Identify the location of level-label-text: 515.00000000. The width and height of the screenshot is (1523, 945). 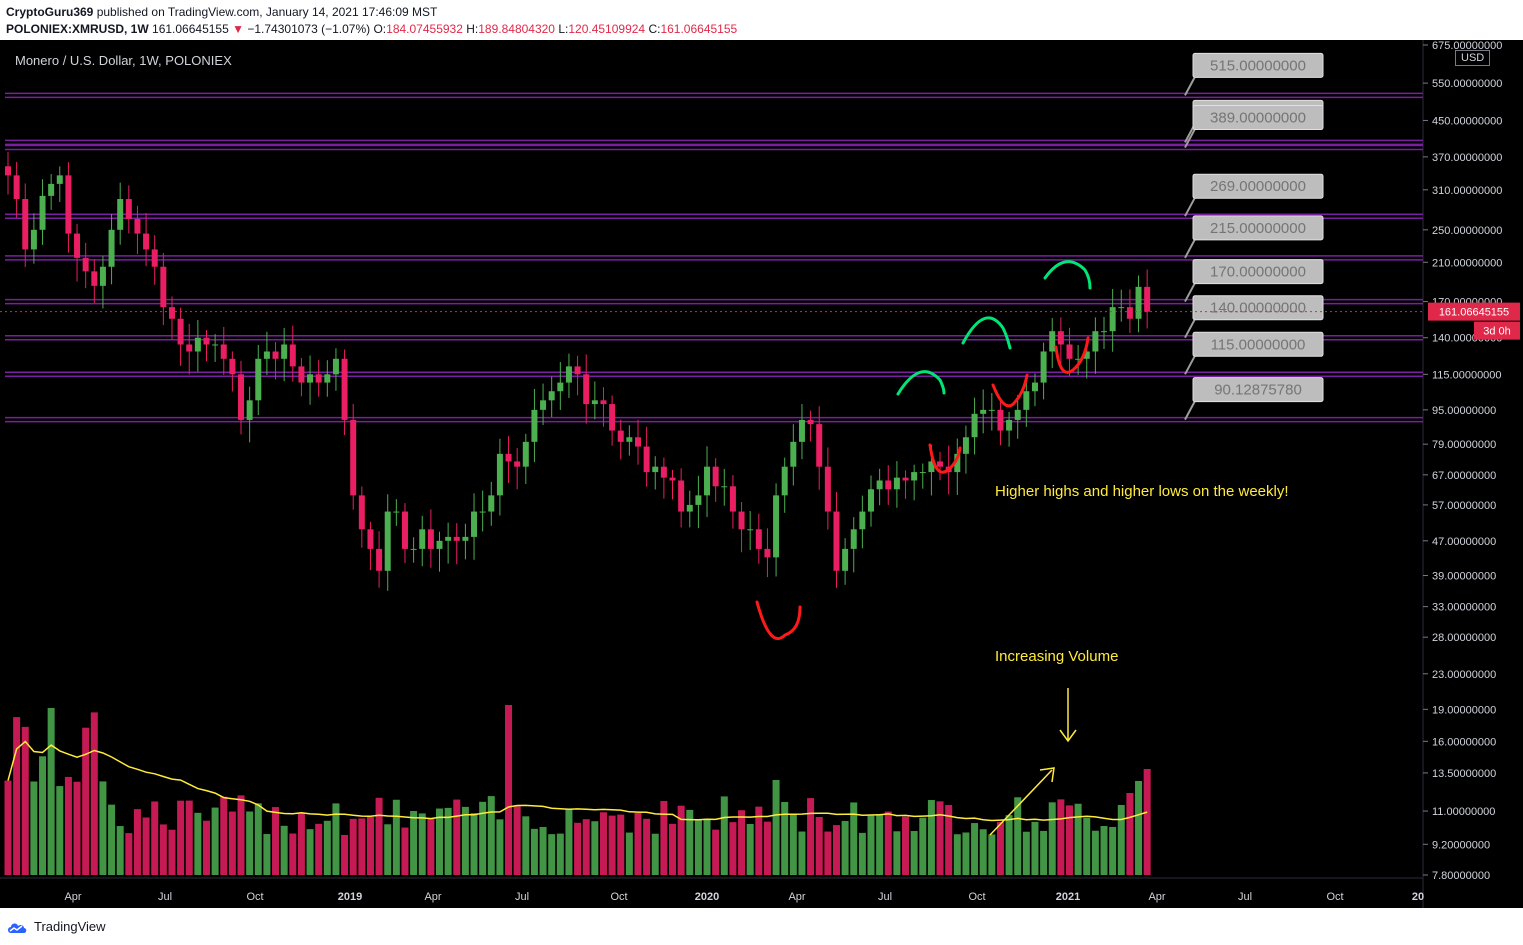
(1258, 65).